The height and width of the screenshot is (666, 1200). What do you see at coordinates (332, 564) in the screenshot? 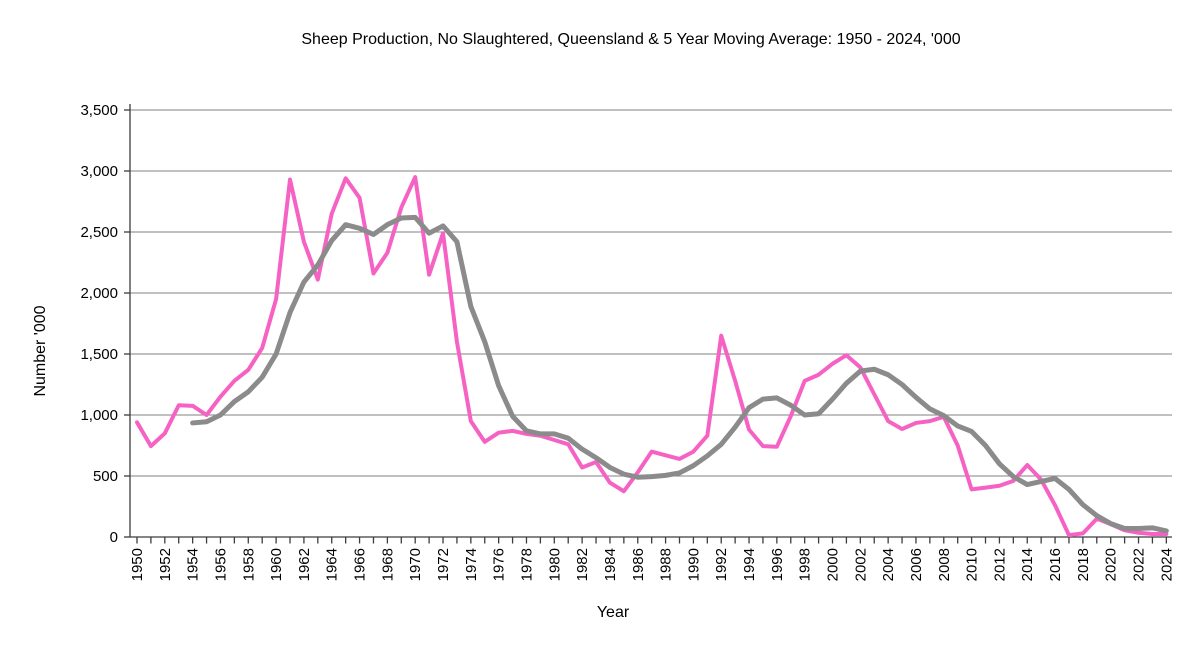
I see `x-tick-label: 1964` at bounding box center [332, 564].